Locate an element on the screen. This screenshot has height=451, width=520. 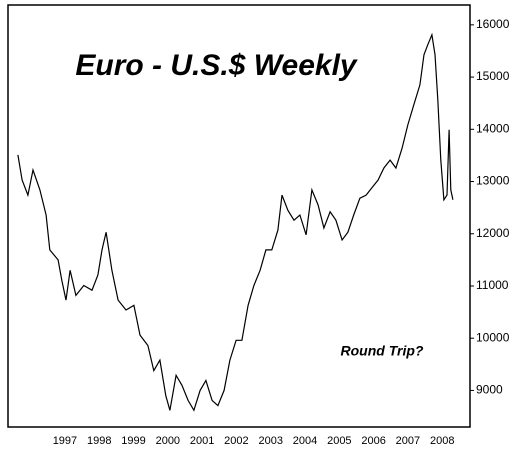
y-tick-label: 9000 is located at coordinates (489, 390).